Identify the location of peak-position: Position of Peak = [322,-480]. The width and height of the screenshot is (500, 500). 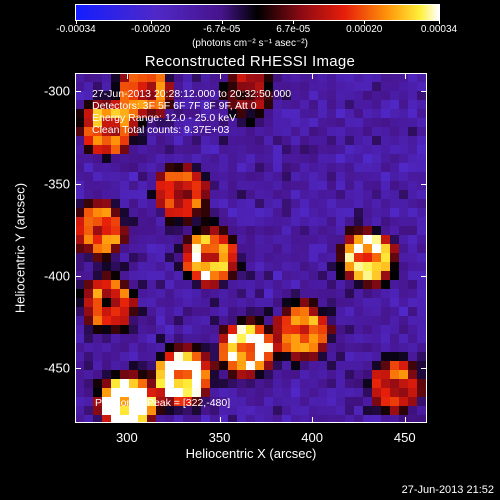
(163, 403).